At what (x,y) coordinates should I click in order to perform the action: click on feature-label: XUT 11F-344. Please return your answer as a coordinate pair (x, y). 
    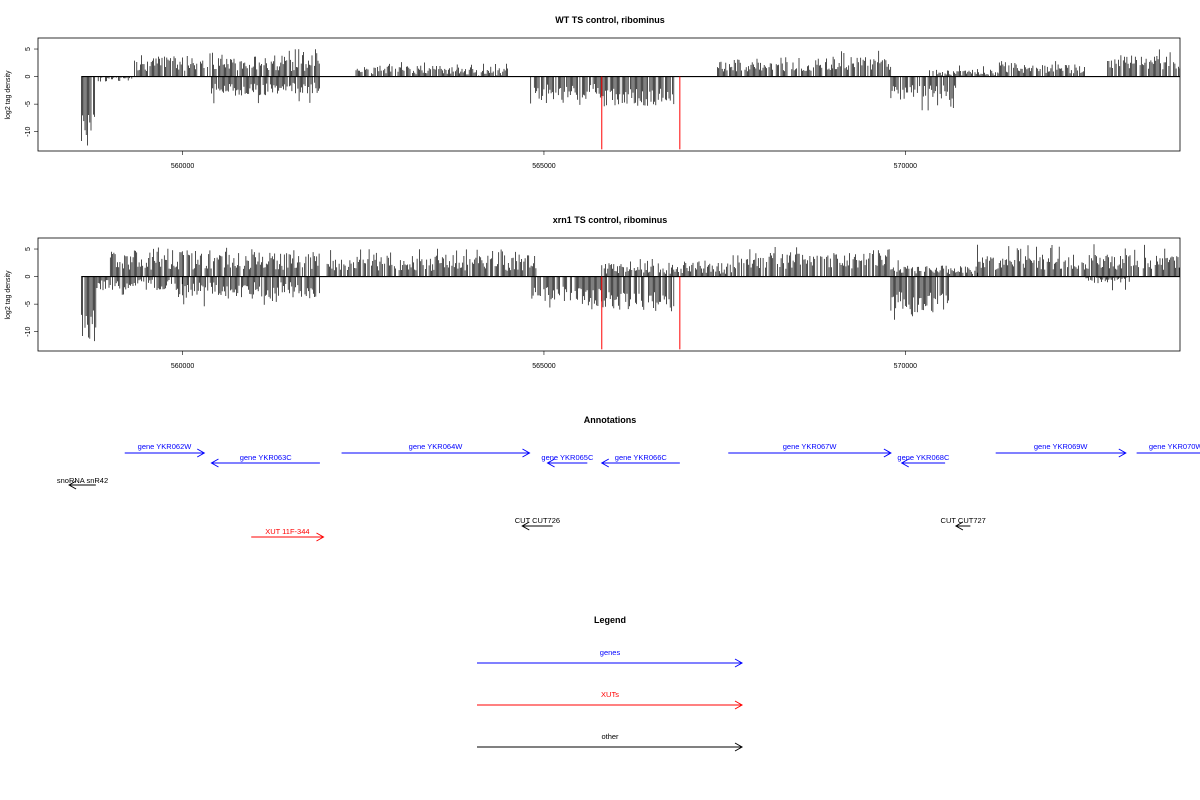
    Looking at the image, I should click on (287, 531).